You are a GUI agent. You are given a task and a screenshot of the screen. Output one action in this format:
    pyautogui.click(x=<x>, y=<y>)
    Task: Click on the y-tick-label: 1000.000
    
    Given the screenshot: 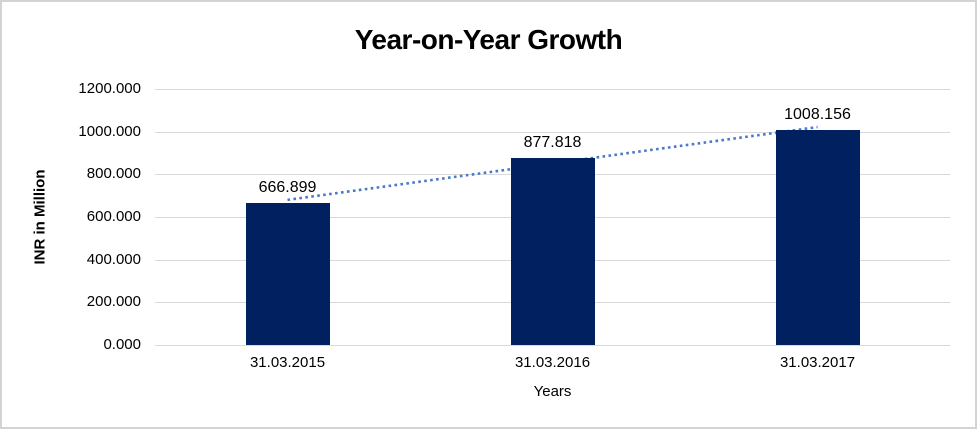 What is the action you would take?
    pyautogui.click(x=109, y=131)
    